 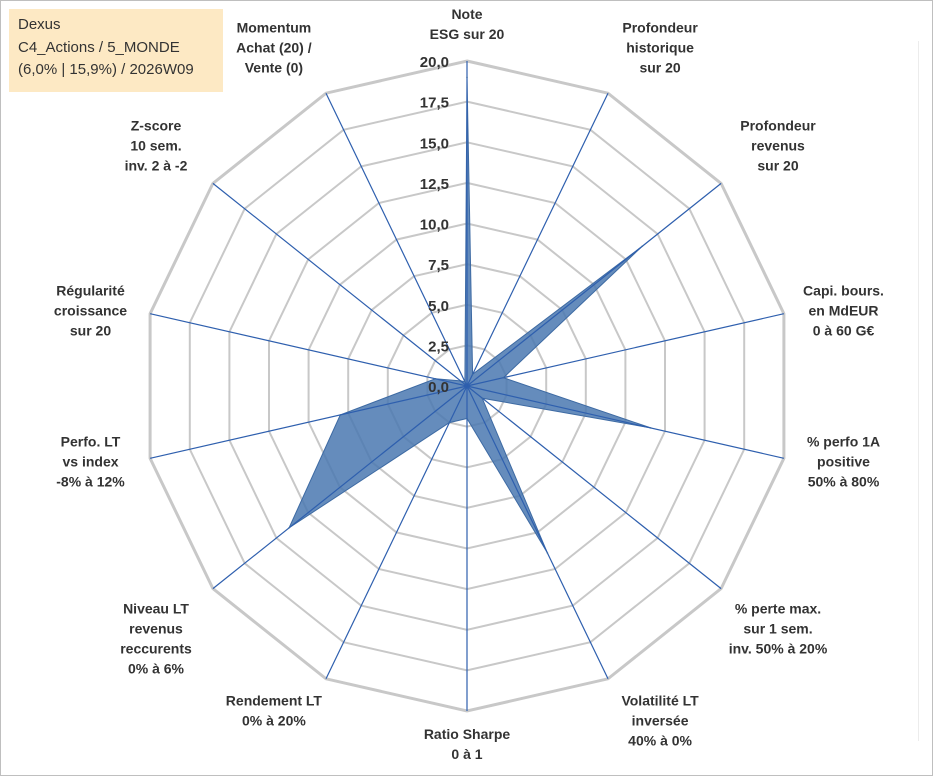 I want to click on axis-label-5: % perte max. sur 1 sem. inv. 50% à 20%, so click(x=778, y=628).